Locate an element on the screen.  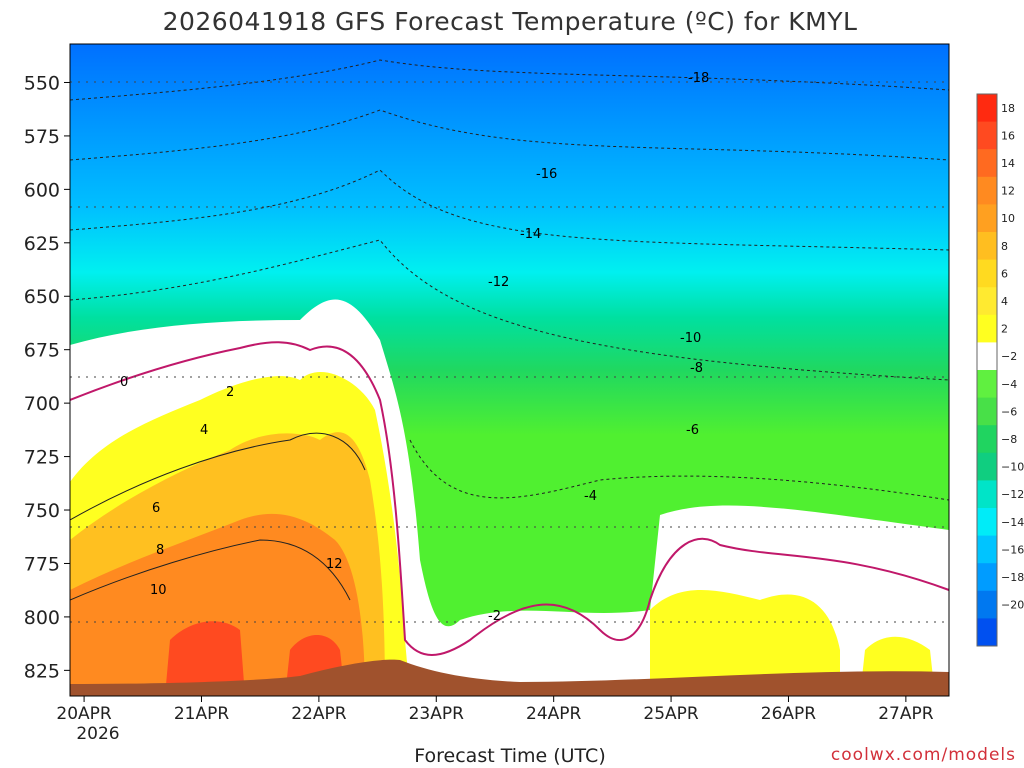
late-warm-yellow is located at coordinates (792, 643).